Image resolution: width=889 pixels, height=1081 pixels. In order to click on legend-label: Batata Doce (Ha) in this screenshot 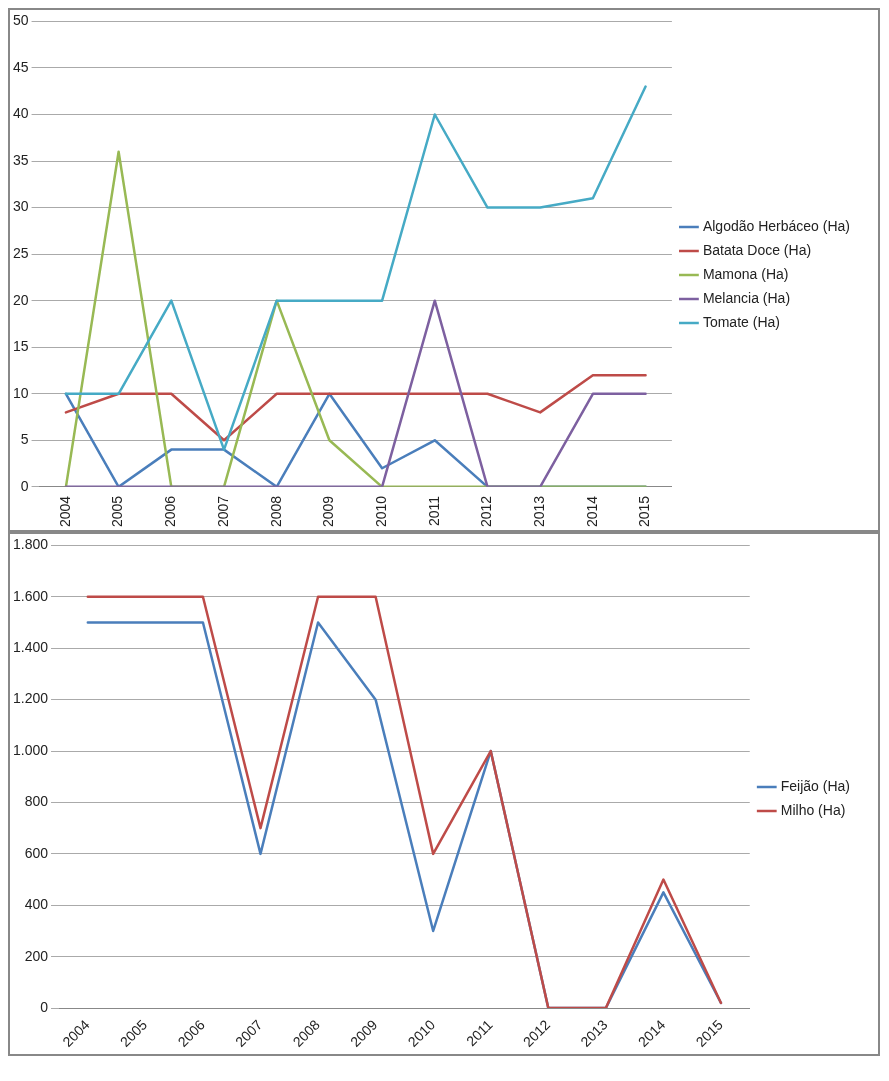, I will do `click(757, 249)`.